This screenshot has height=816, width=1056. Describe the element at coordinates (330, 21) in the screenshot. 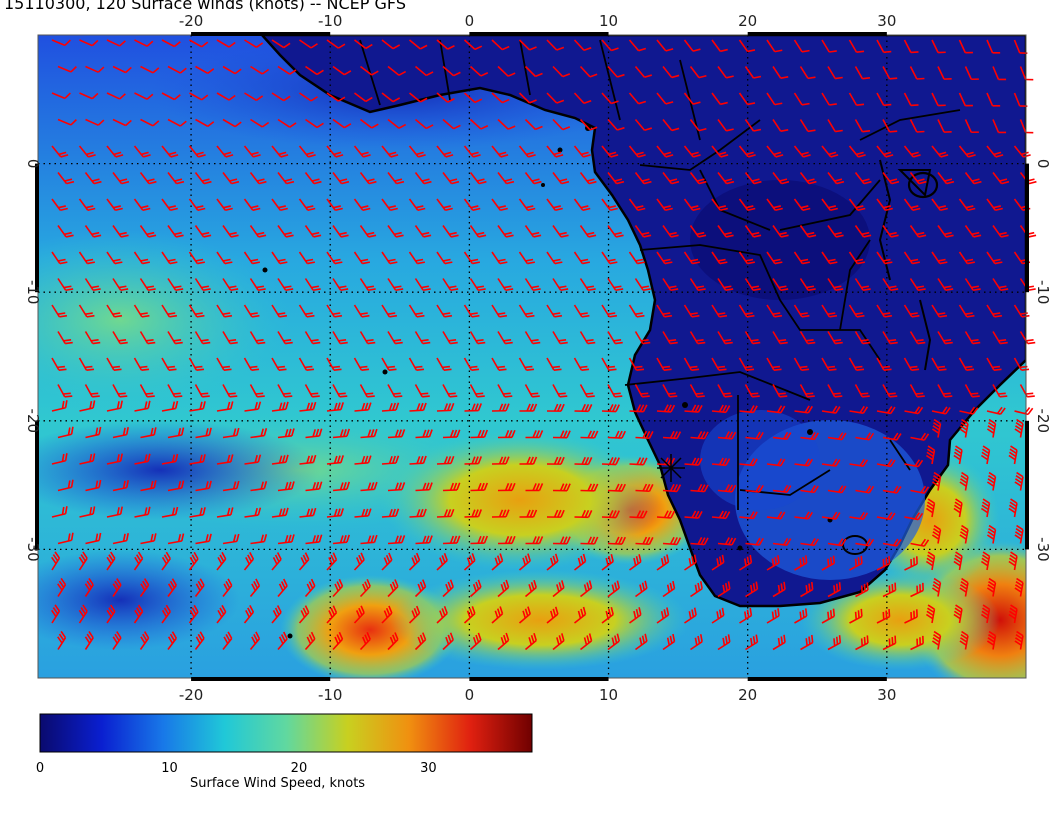

I see `lon-tick-top: -10` at that location.